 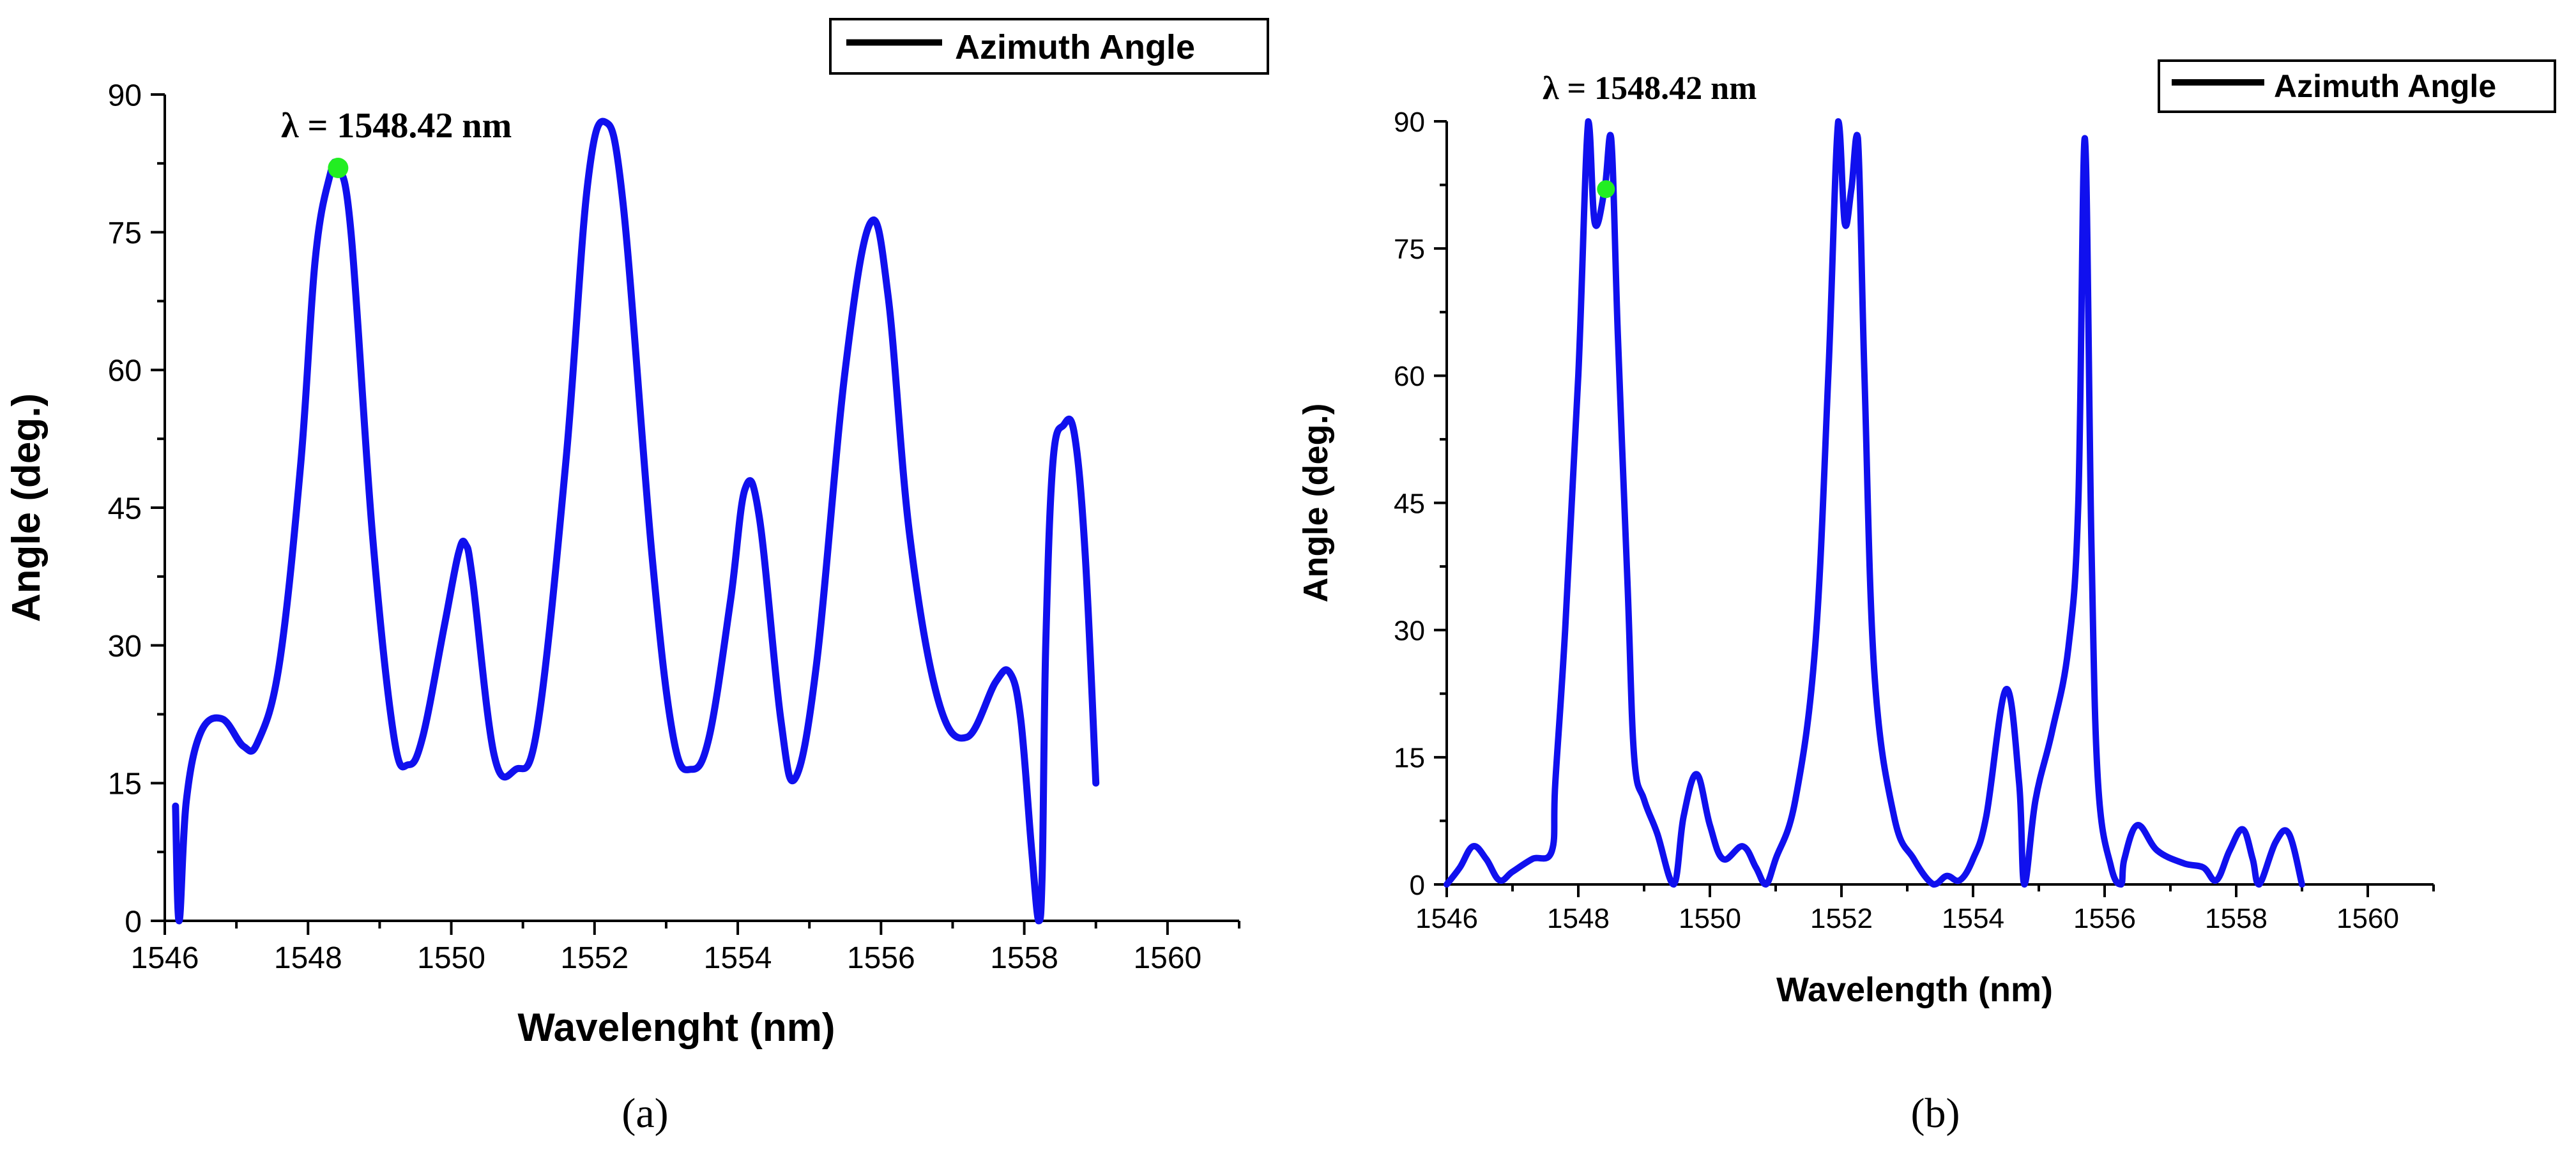 I want to click on legend-box-a, so click(x=1049, y=47).